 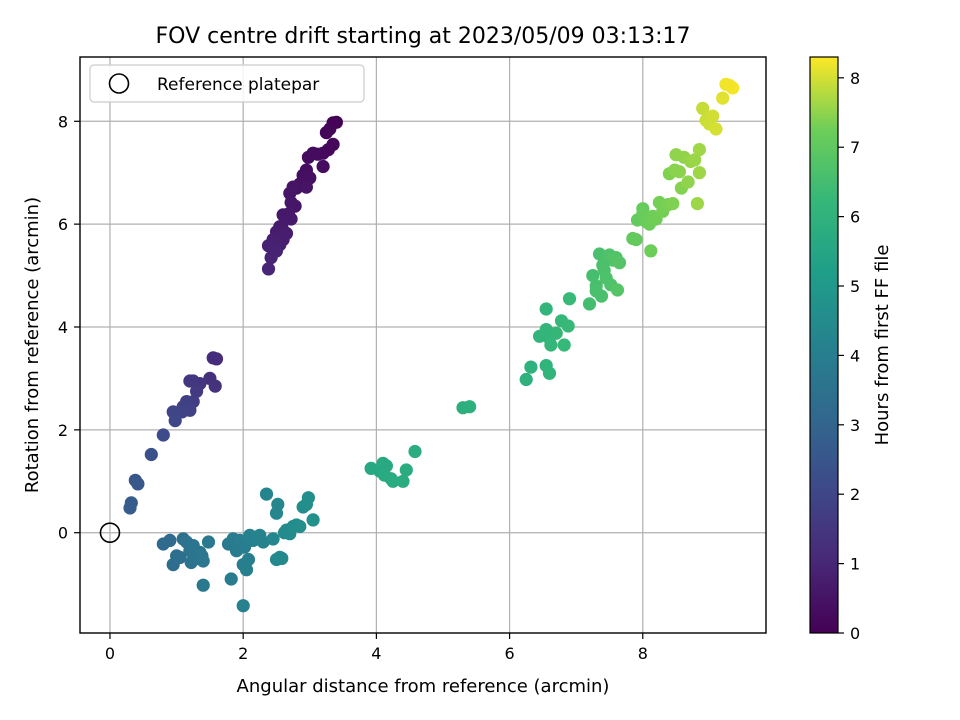 What do you see at coordinates (32, 345) in the screenshot?
I see `y-axis-label: Rotation from reference (arcmin)` at bounding box center [32, 345].